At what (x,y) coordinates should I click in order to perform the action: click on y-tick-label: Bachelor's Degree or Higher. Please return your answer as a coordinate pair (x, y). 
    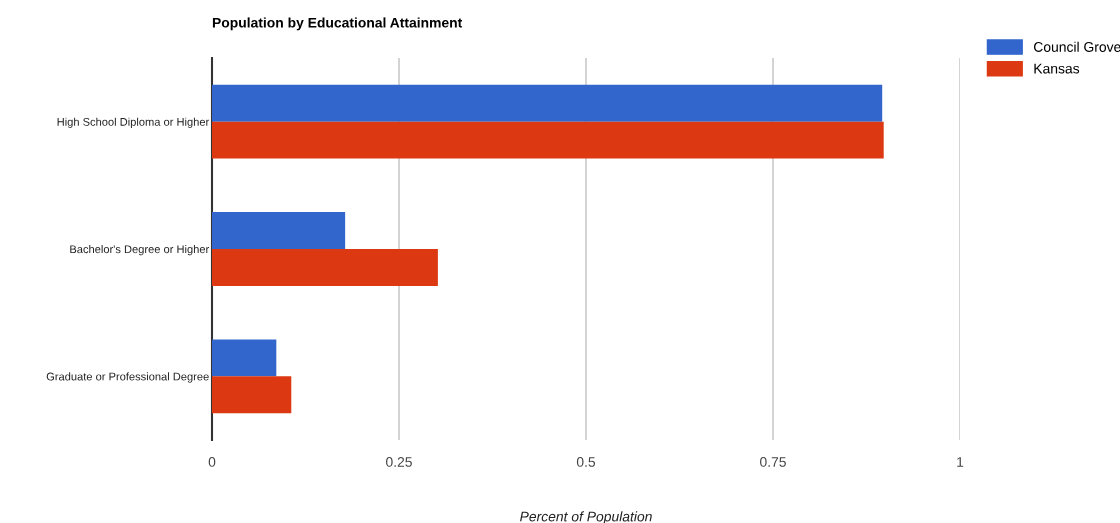
    Looking at the image, I should click on (140, 250).